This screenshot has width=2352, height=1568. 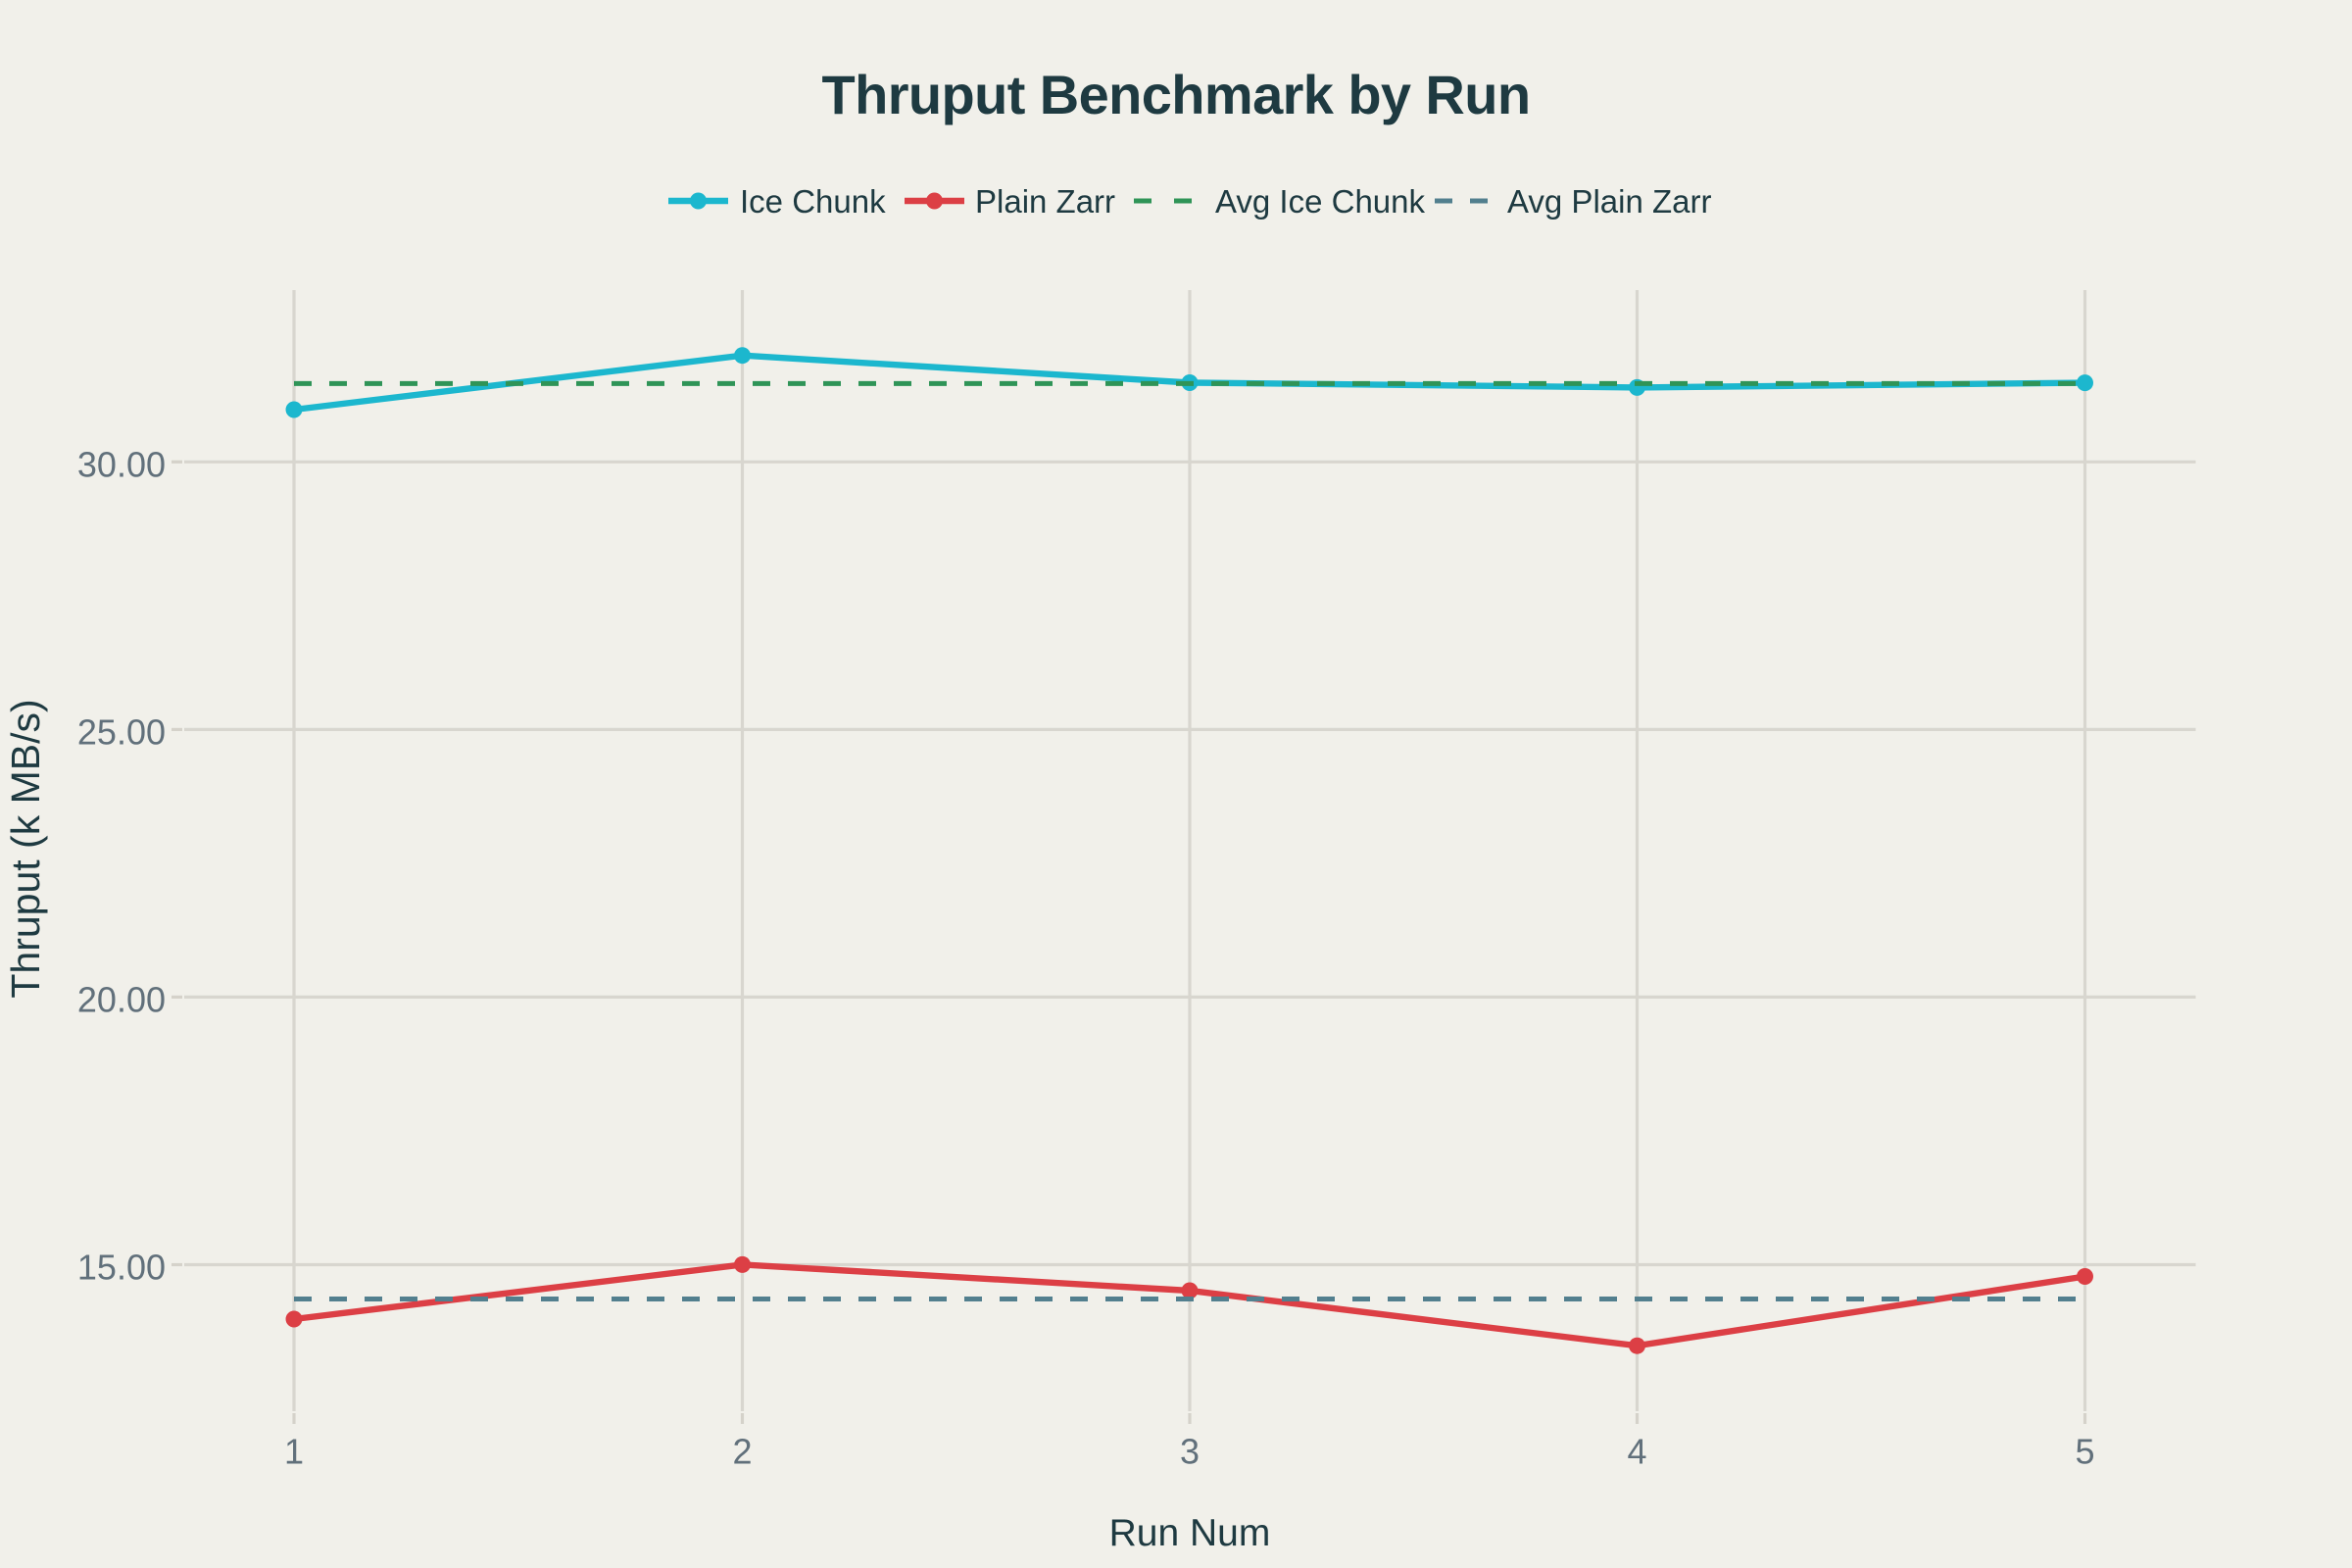 What do you see at coordinates (1176, 94) in the screenshot?
I see `svg-text: Thruput Benchmark by Run` at bounding box center [1176, 94].